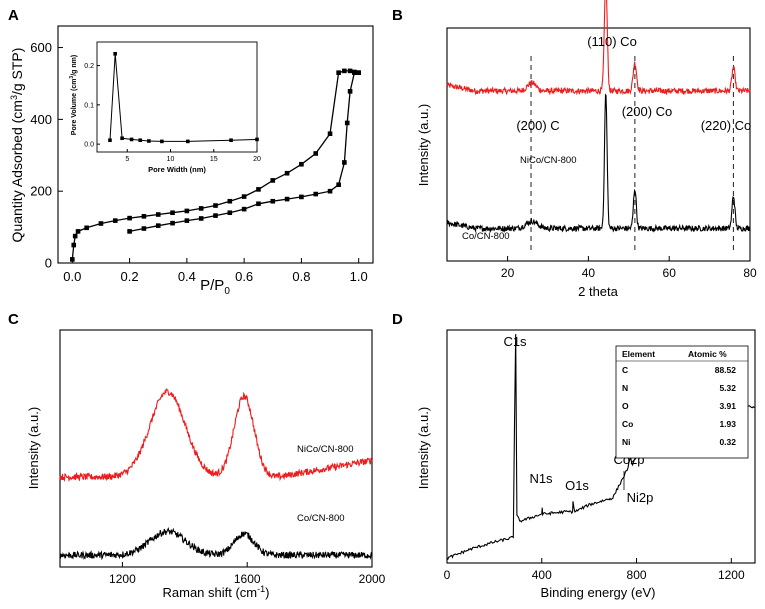 This screenshot has height=609, width=765. I want to click on inset-x-tick-label: 10, so click(171, 159).